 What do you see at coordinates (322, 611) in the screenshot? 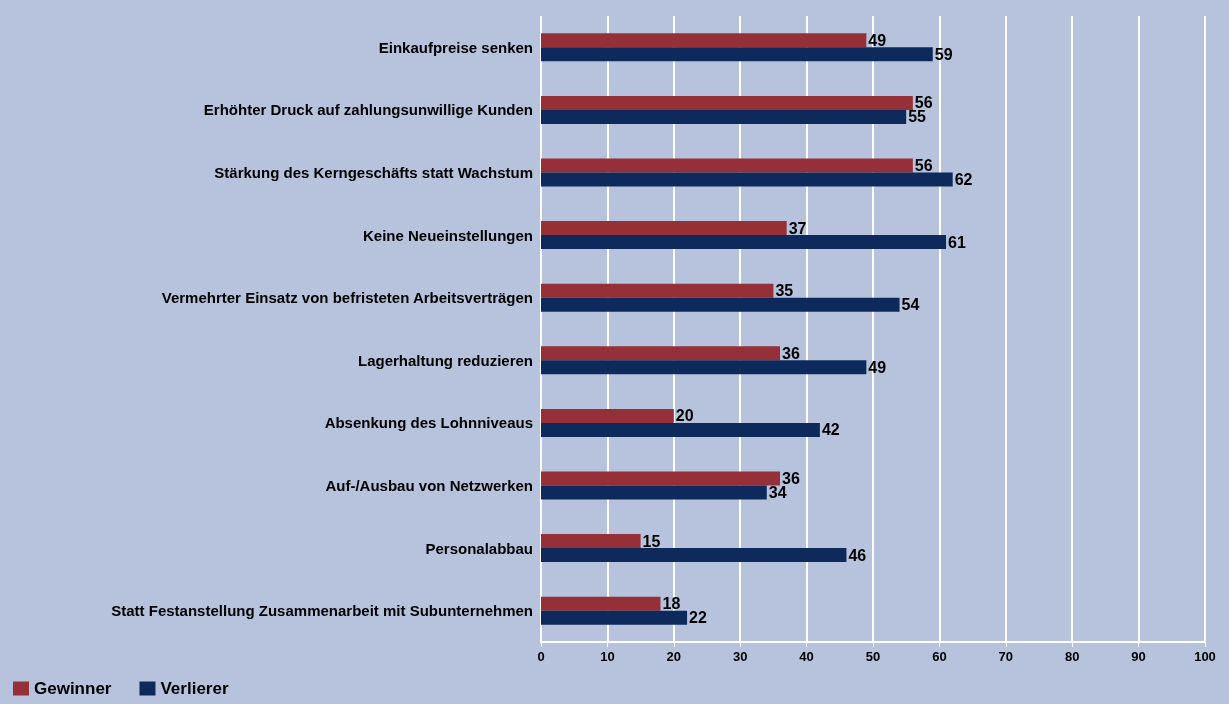
I see `y-tick-label: Statt Festanstellung Zusammenarbeit mit Subunternehmen` at bounding box center [322, 611].